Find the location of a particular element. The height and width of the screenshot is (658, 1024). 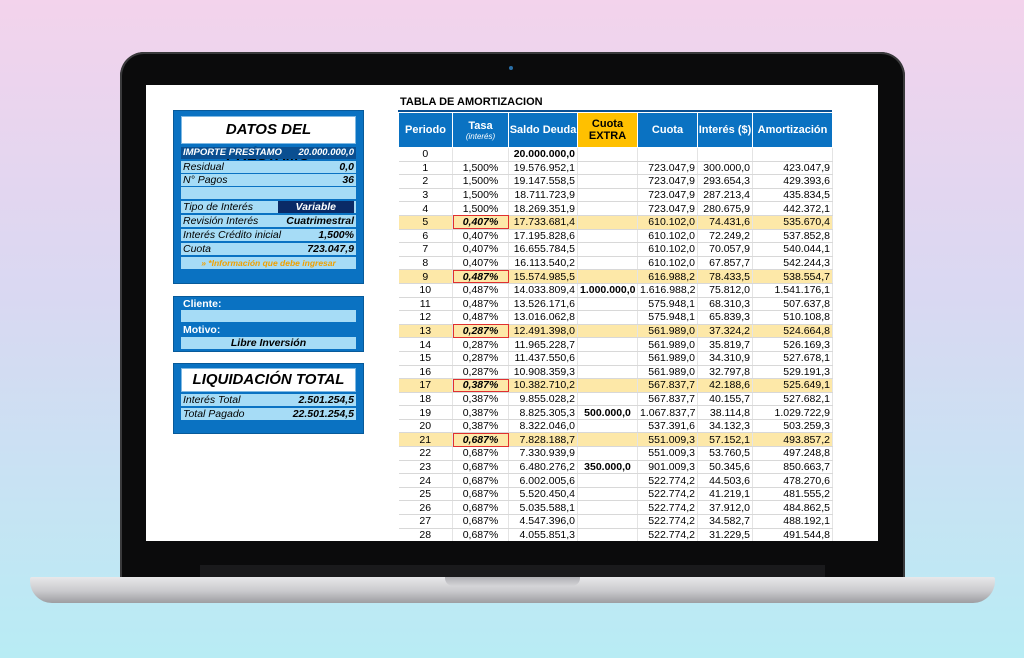

table-cell: 616.988,2 is located at coordinates (667, 276).